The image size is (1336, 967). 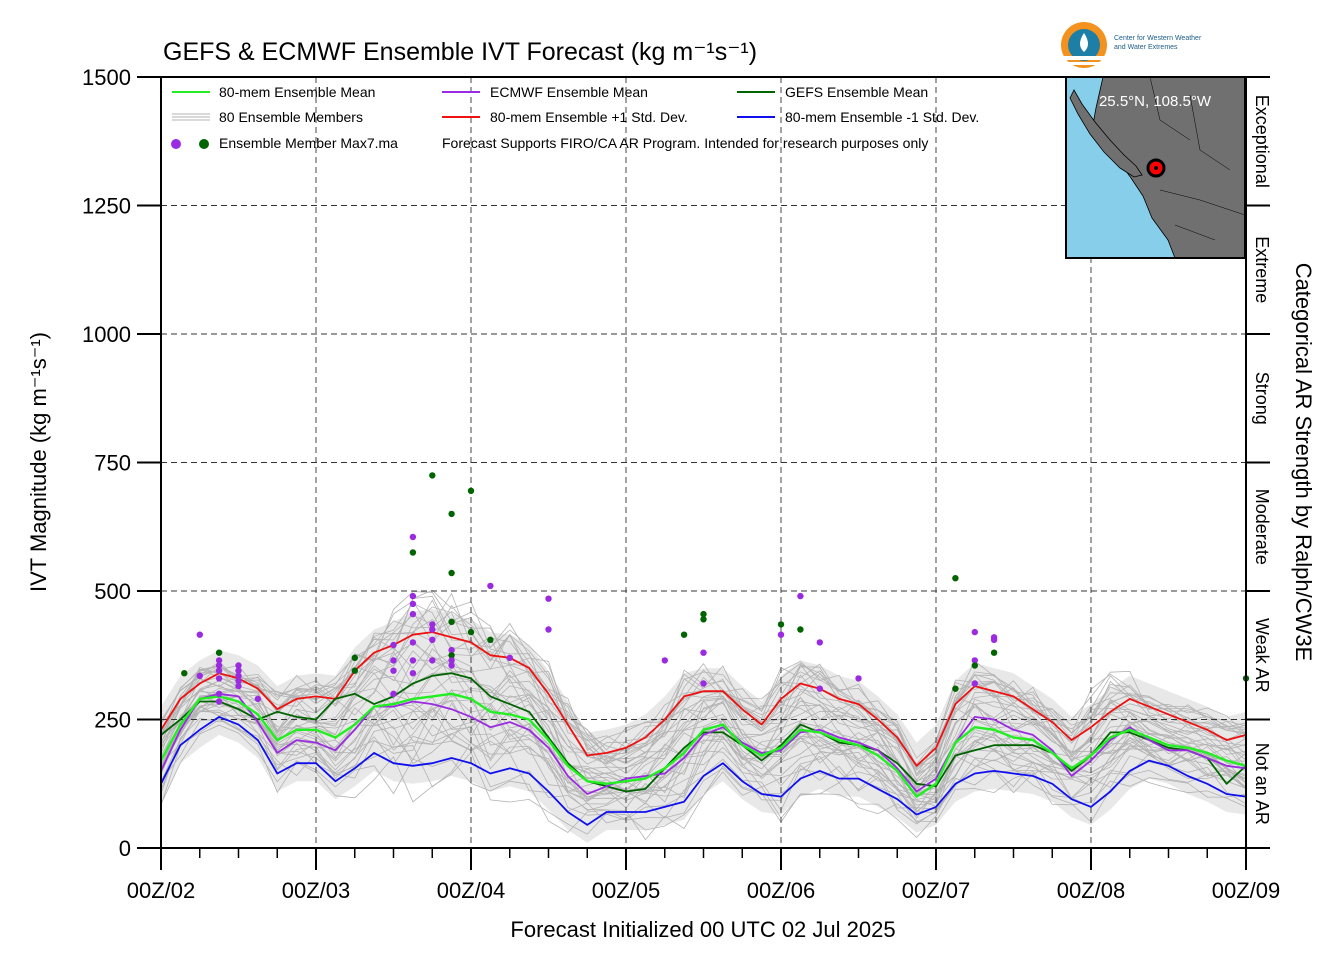 I want to click on x-tick-label: 00Z/07, so click(x=936, y=890).